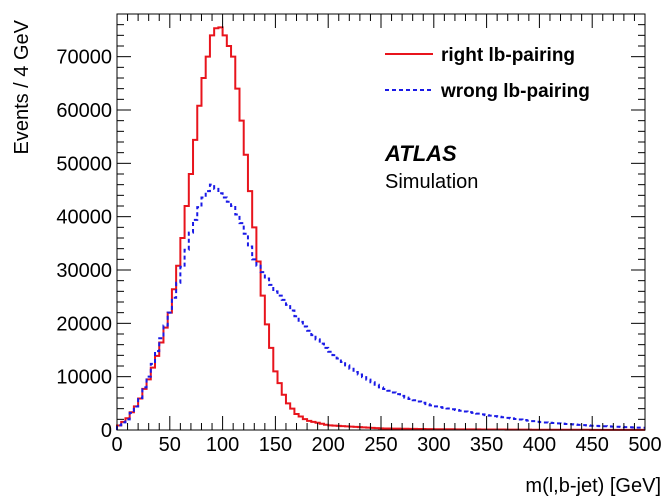  I want to click on x-tick-label: 350, so click(486, 445).